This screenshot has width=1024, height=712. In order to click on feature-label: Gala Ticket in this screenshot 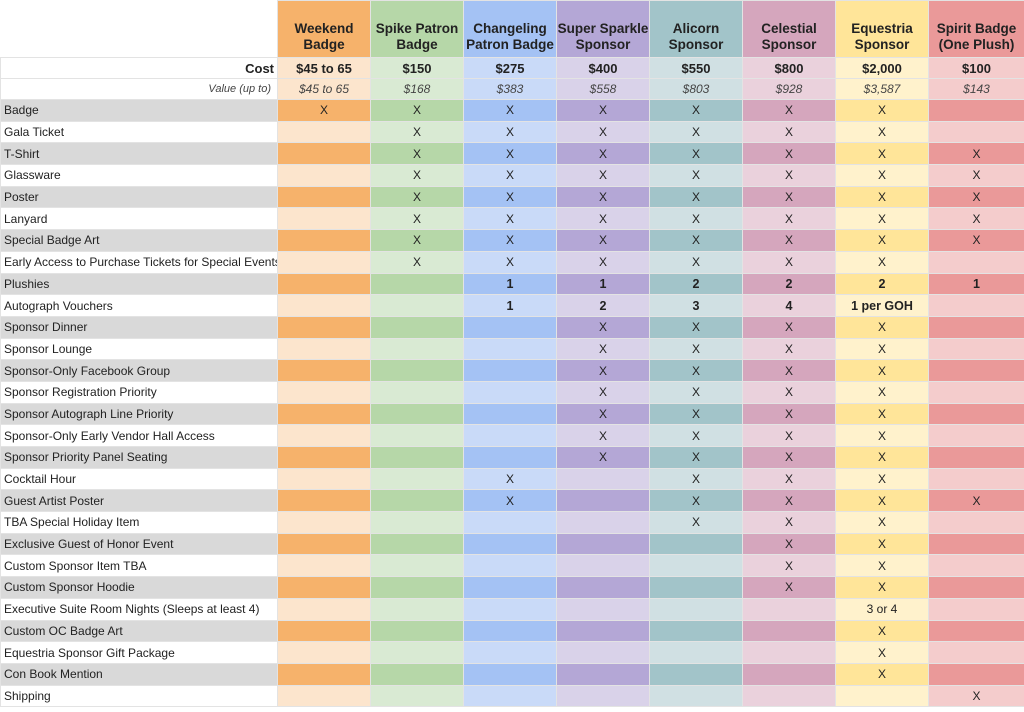, I will do `click(139, 132)`.